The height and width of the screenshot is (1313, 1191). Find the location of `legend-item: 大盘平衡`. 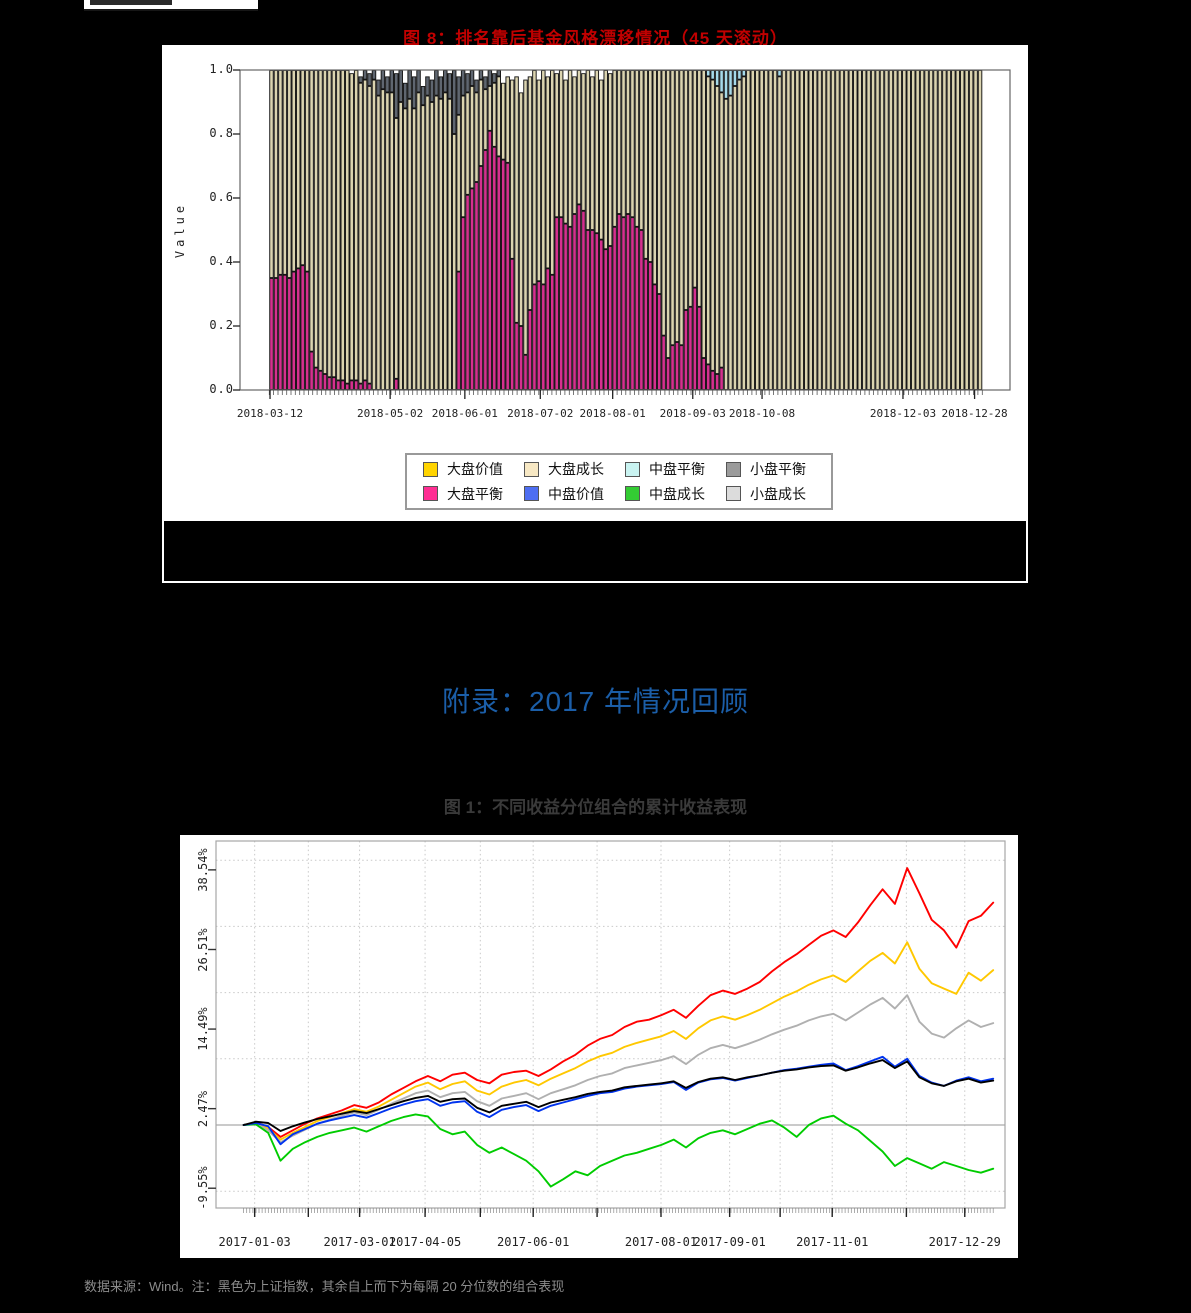

legend-item: 大盘平衡 is located at coordinates (467, 494).